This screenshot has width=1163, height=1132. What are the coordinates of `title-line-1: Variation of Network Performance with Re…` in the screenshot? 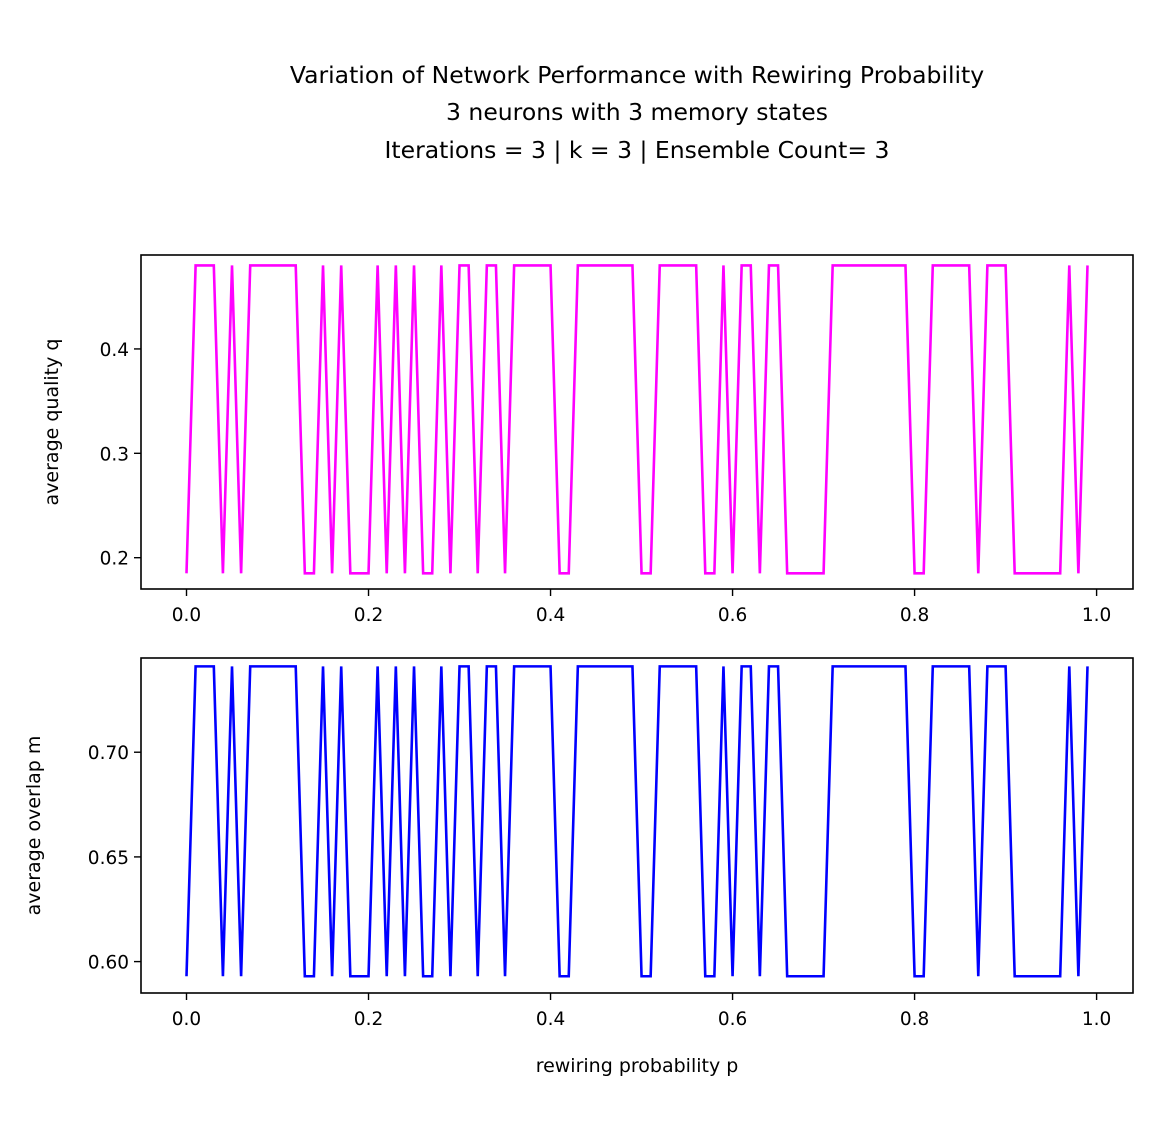 It's located at (637, 75).